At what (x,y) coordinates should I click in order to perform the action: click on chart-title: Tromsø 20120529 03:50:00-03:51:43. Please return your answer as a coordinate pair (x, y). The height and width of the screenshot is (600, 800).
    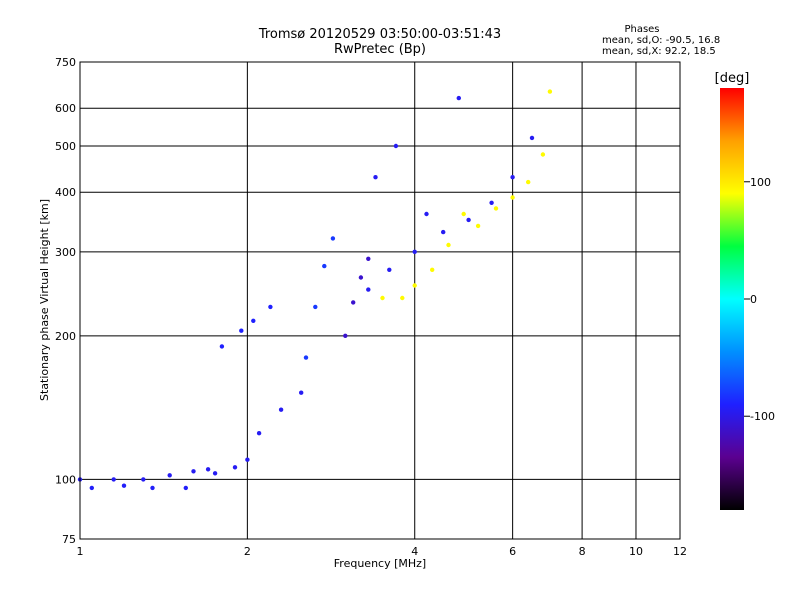
    Looking at the image, I should click on (379, 34).